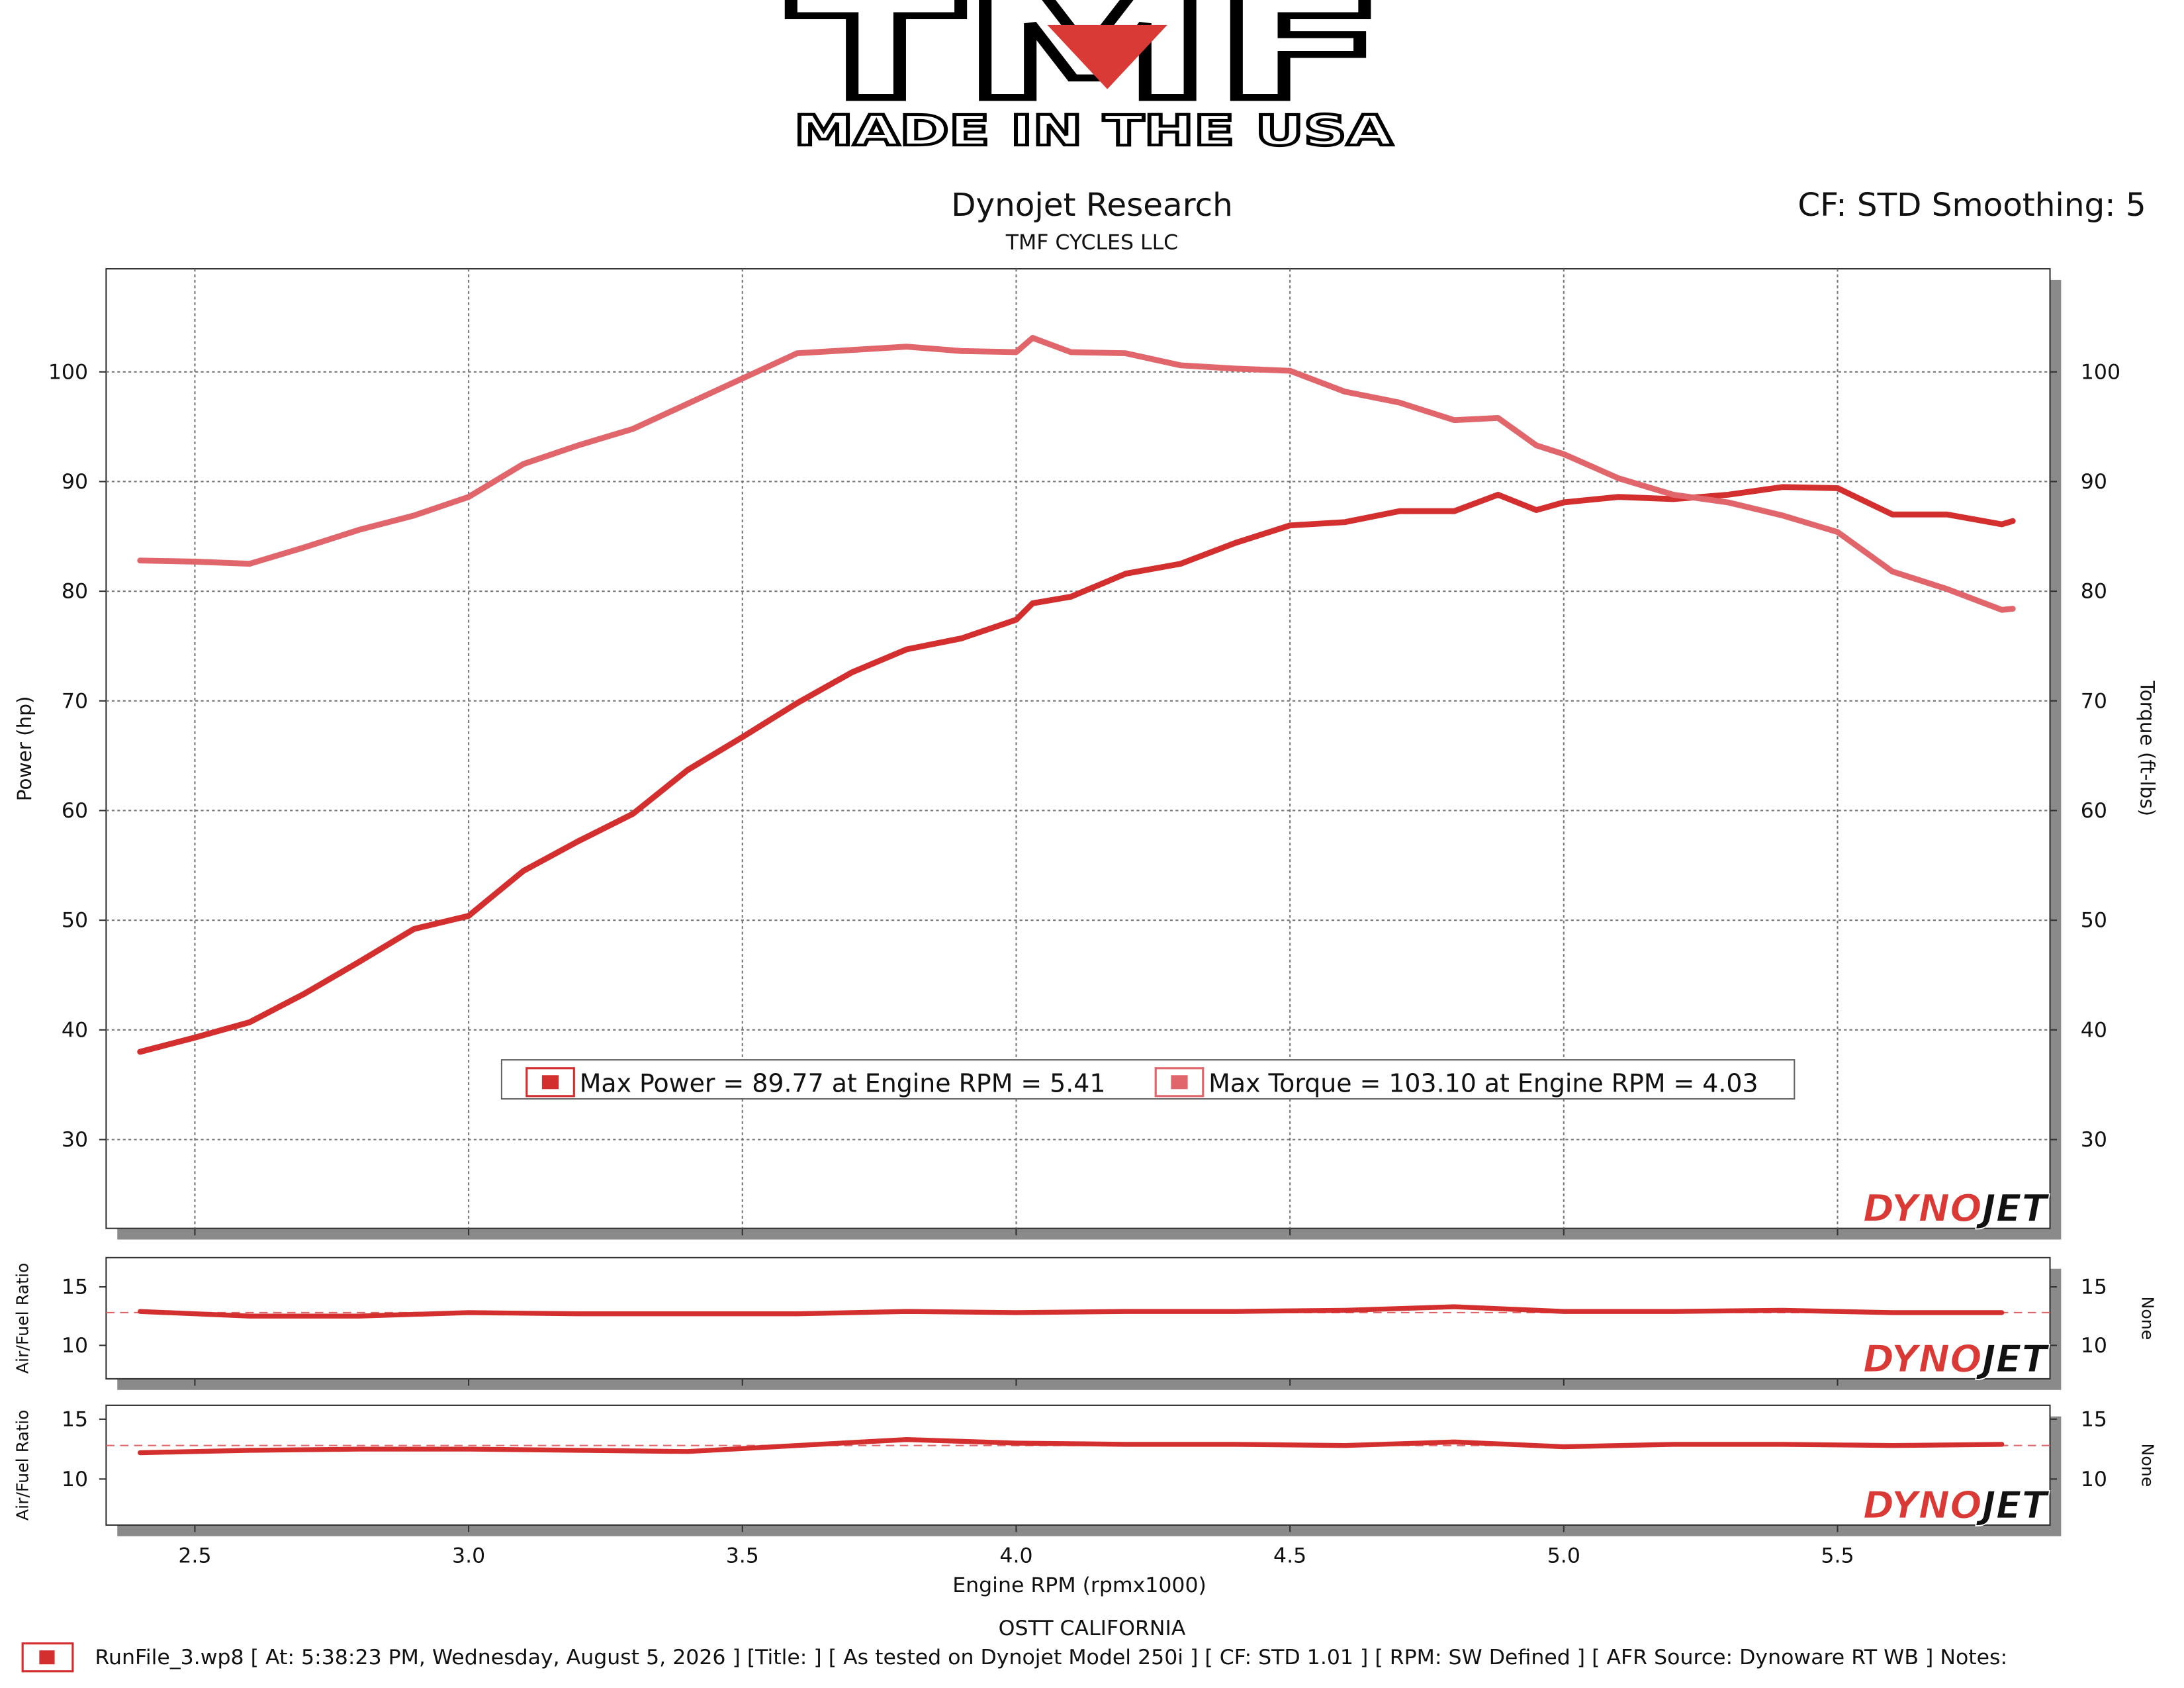  I want to click on run-icon-fill, so click(47, 1657).